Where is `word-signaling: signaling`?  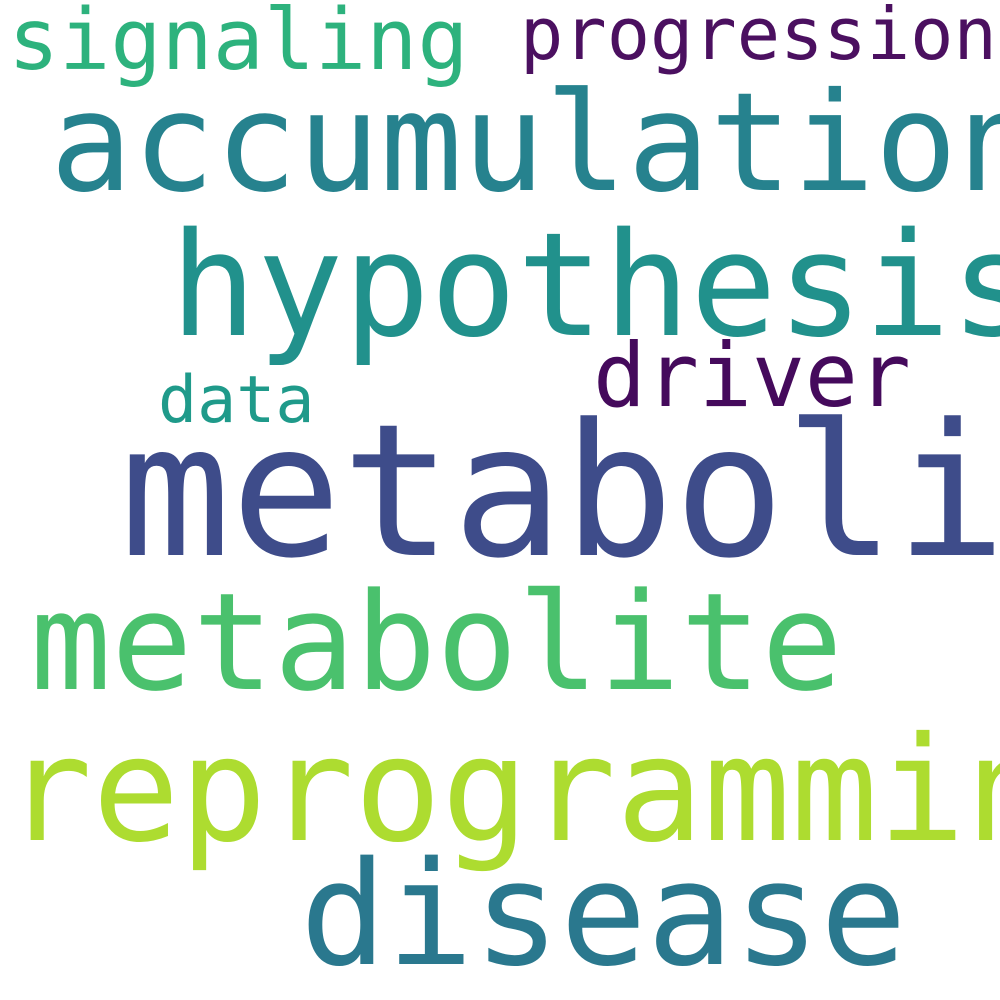
word-signaling: signaling is located at coordinates (238, 45).